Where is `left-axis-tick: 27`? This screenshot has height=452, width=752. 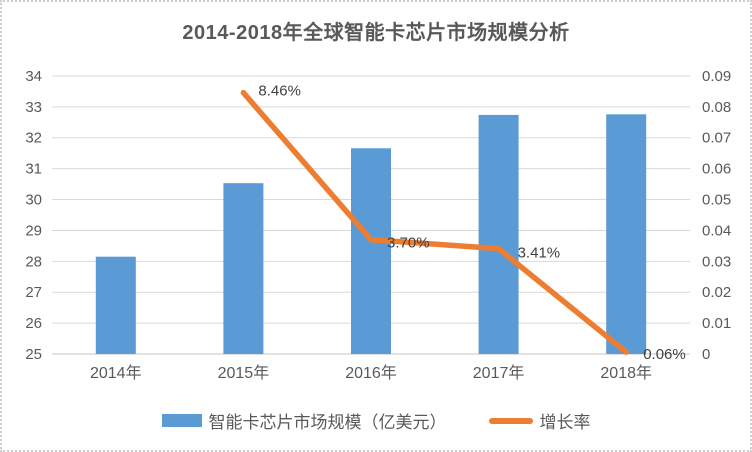
left-axis-tick: 27 is located at coordinates (33, 292).